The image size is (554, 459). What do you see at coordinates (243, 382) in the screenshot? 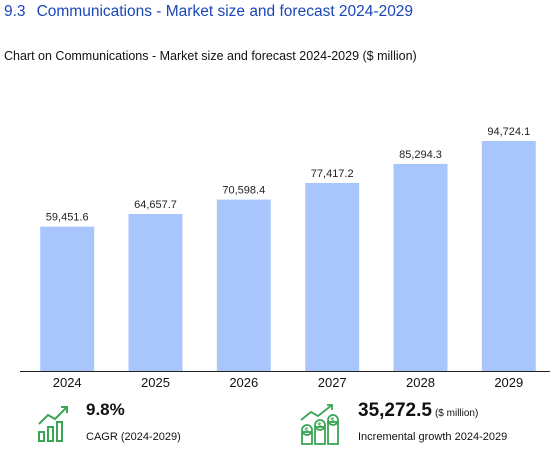
I see `x-tick-2026: 2026` at bounding box center [243, 382].